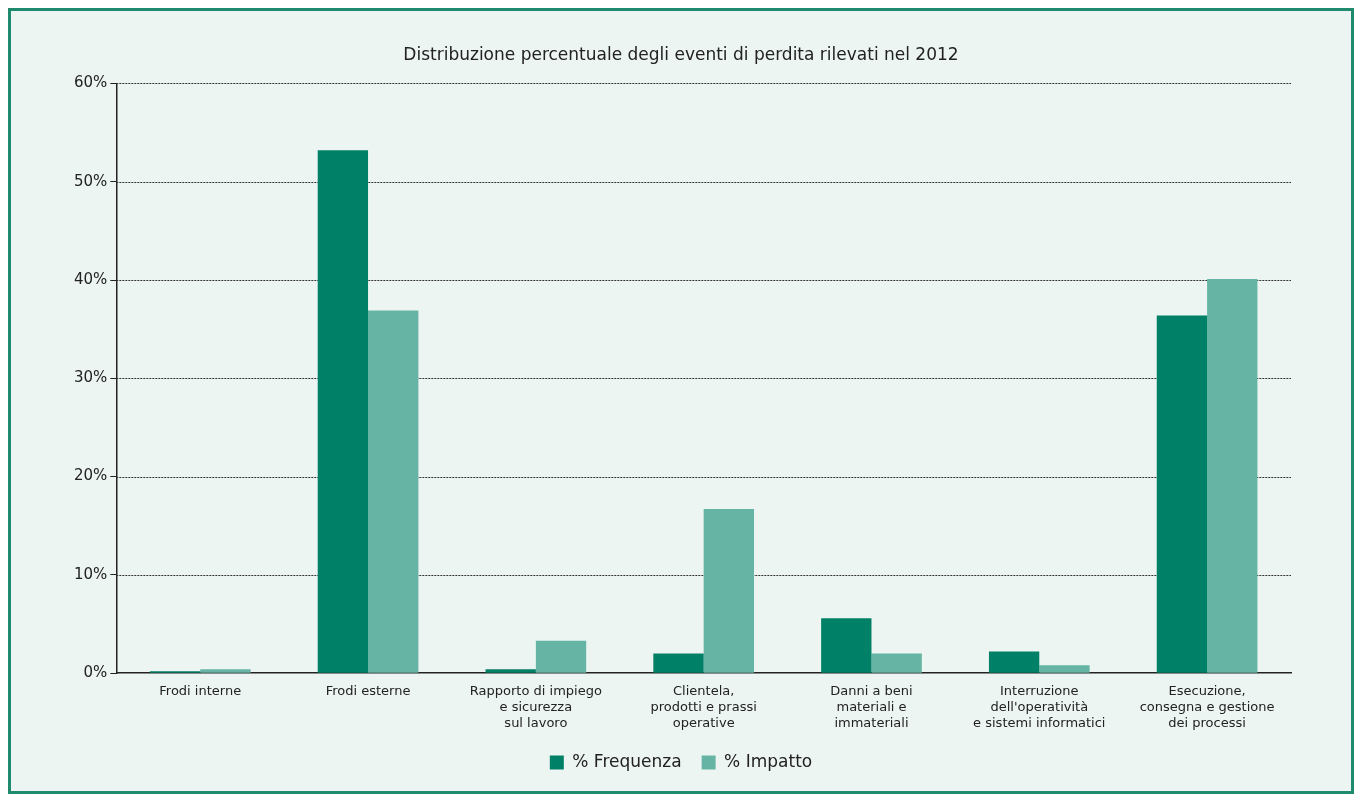  Describe the element at coordinates (768, 760) in the screenshot. I see `legend-label: % Impatto` at that location.